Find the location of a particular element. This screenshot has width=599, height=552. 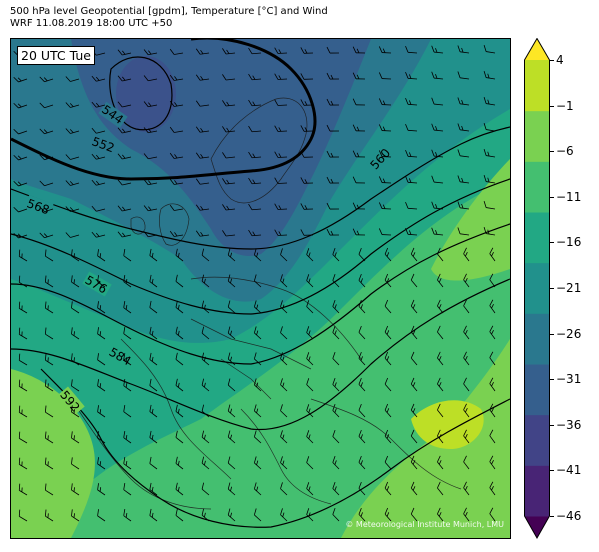

colorbar-tick-label: −16 is located at coordinates (569, 242).